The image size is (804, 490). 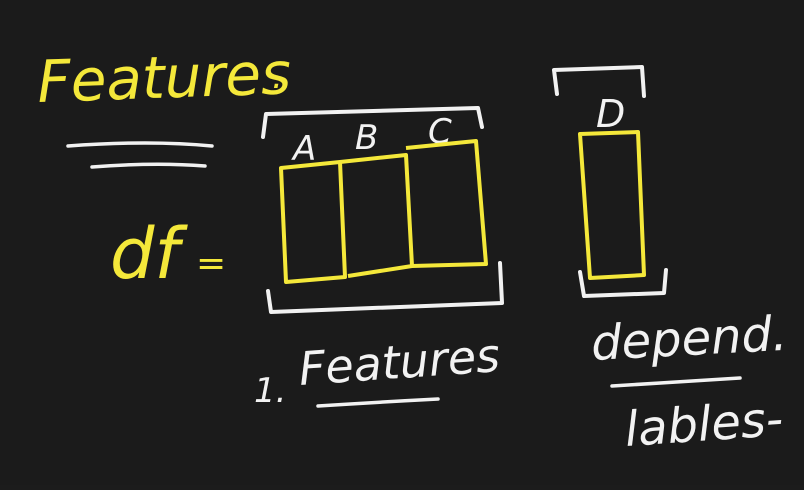 I want to click on features-label-number: 1., so click(x=270, y=391).